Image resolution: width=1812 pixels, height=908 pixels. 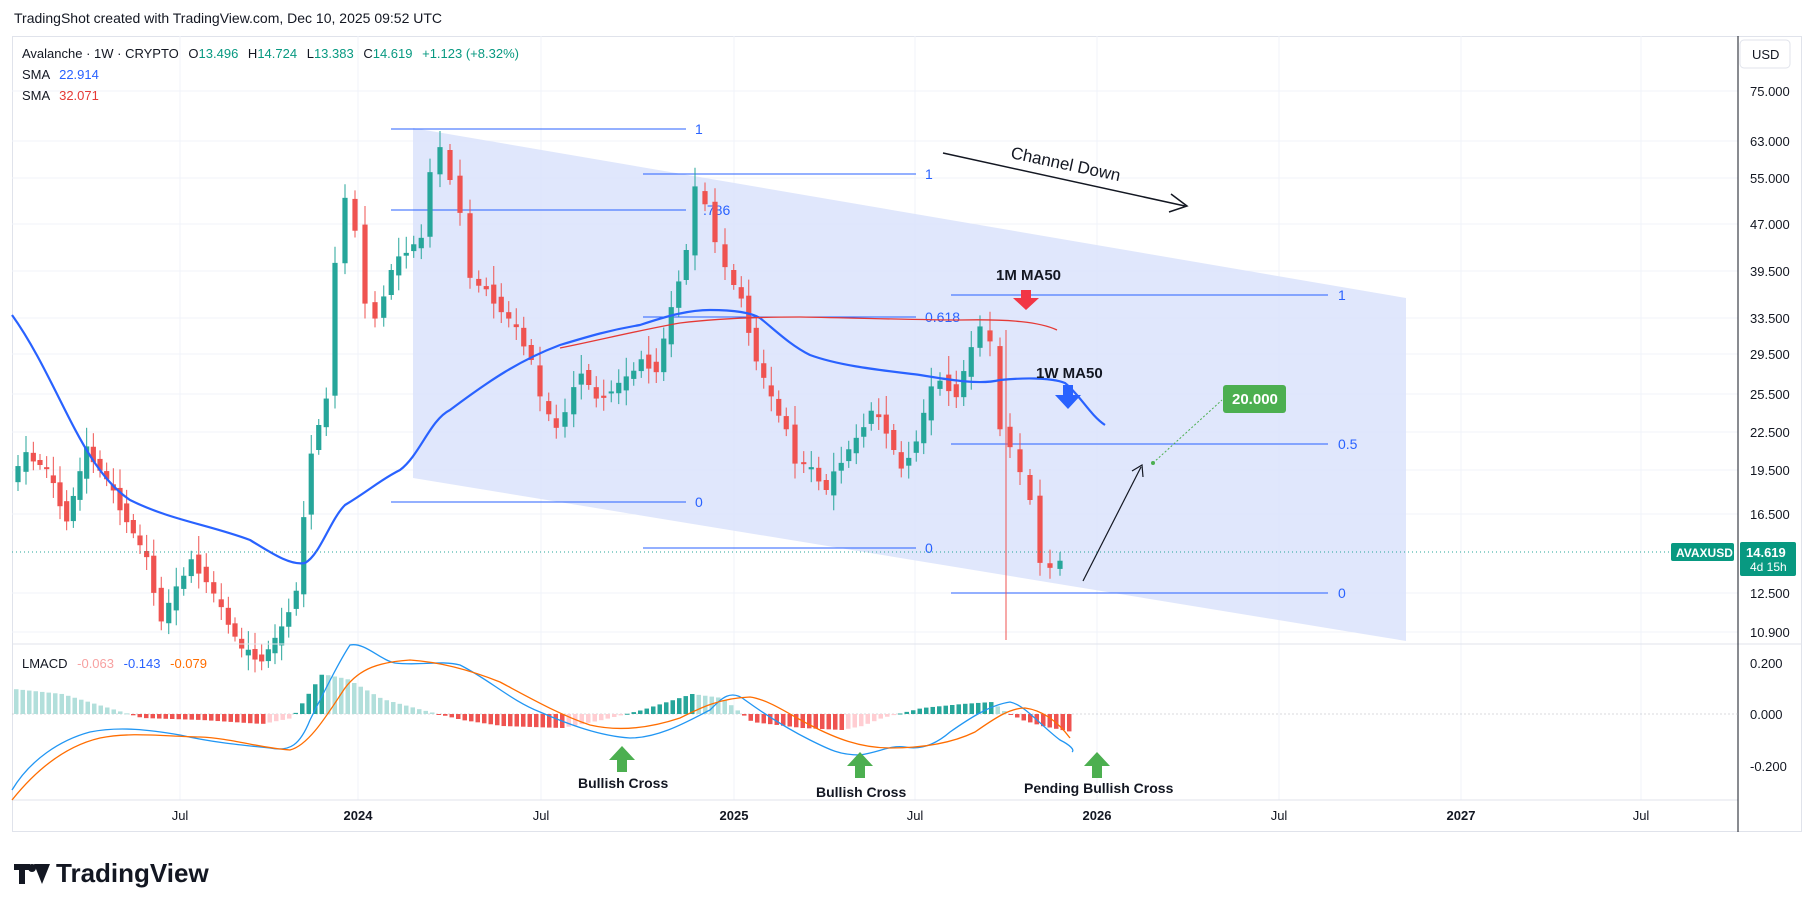 I want to click on currency-button, so click(x=1765, y=54).